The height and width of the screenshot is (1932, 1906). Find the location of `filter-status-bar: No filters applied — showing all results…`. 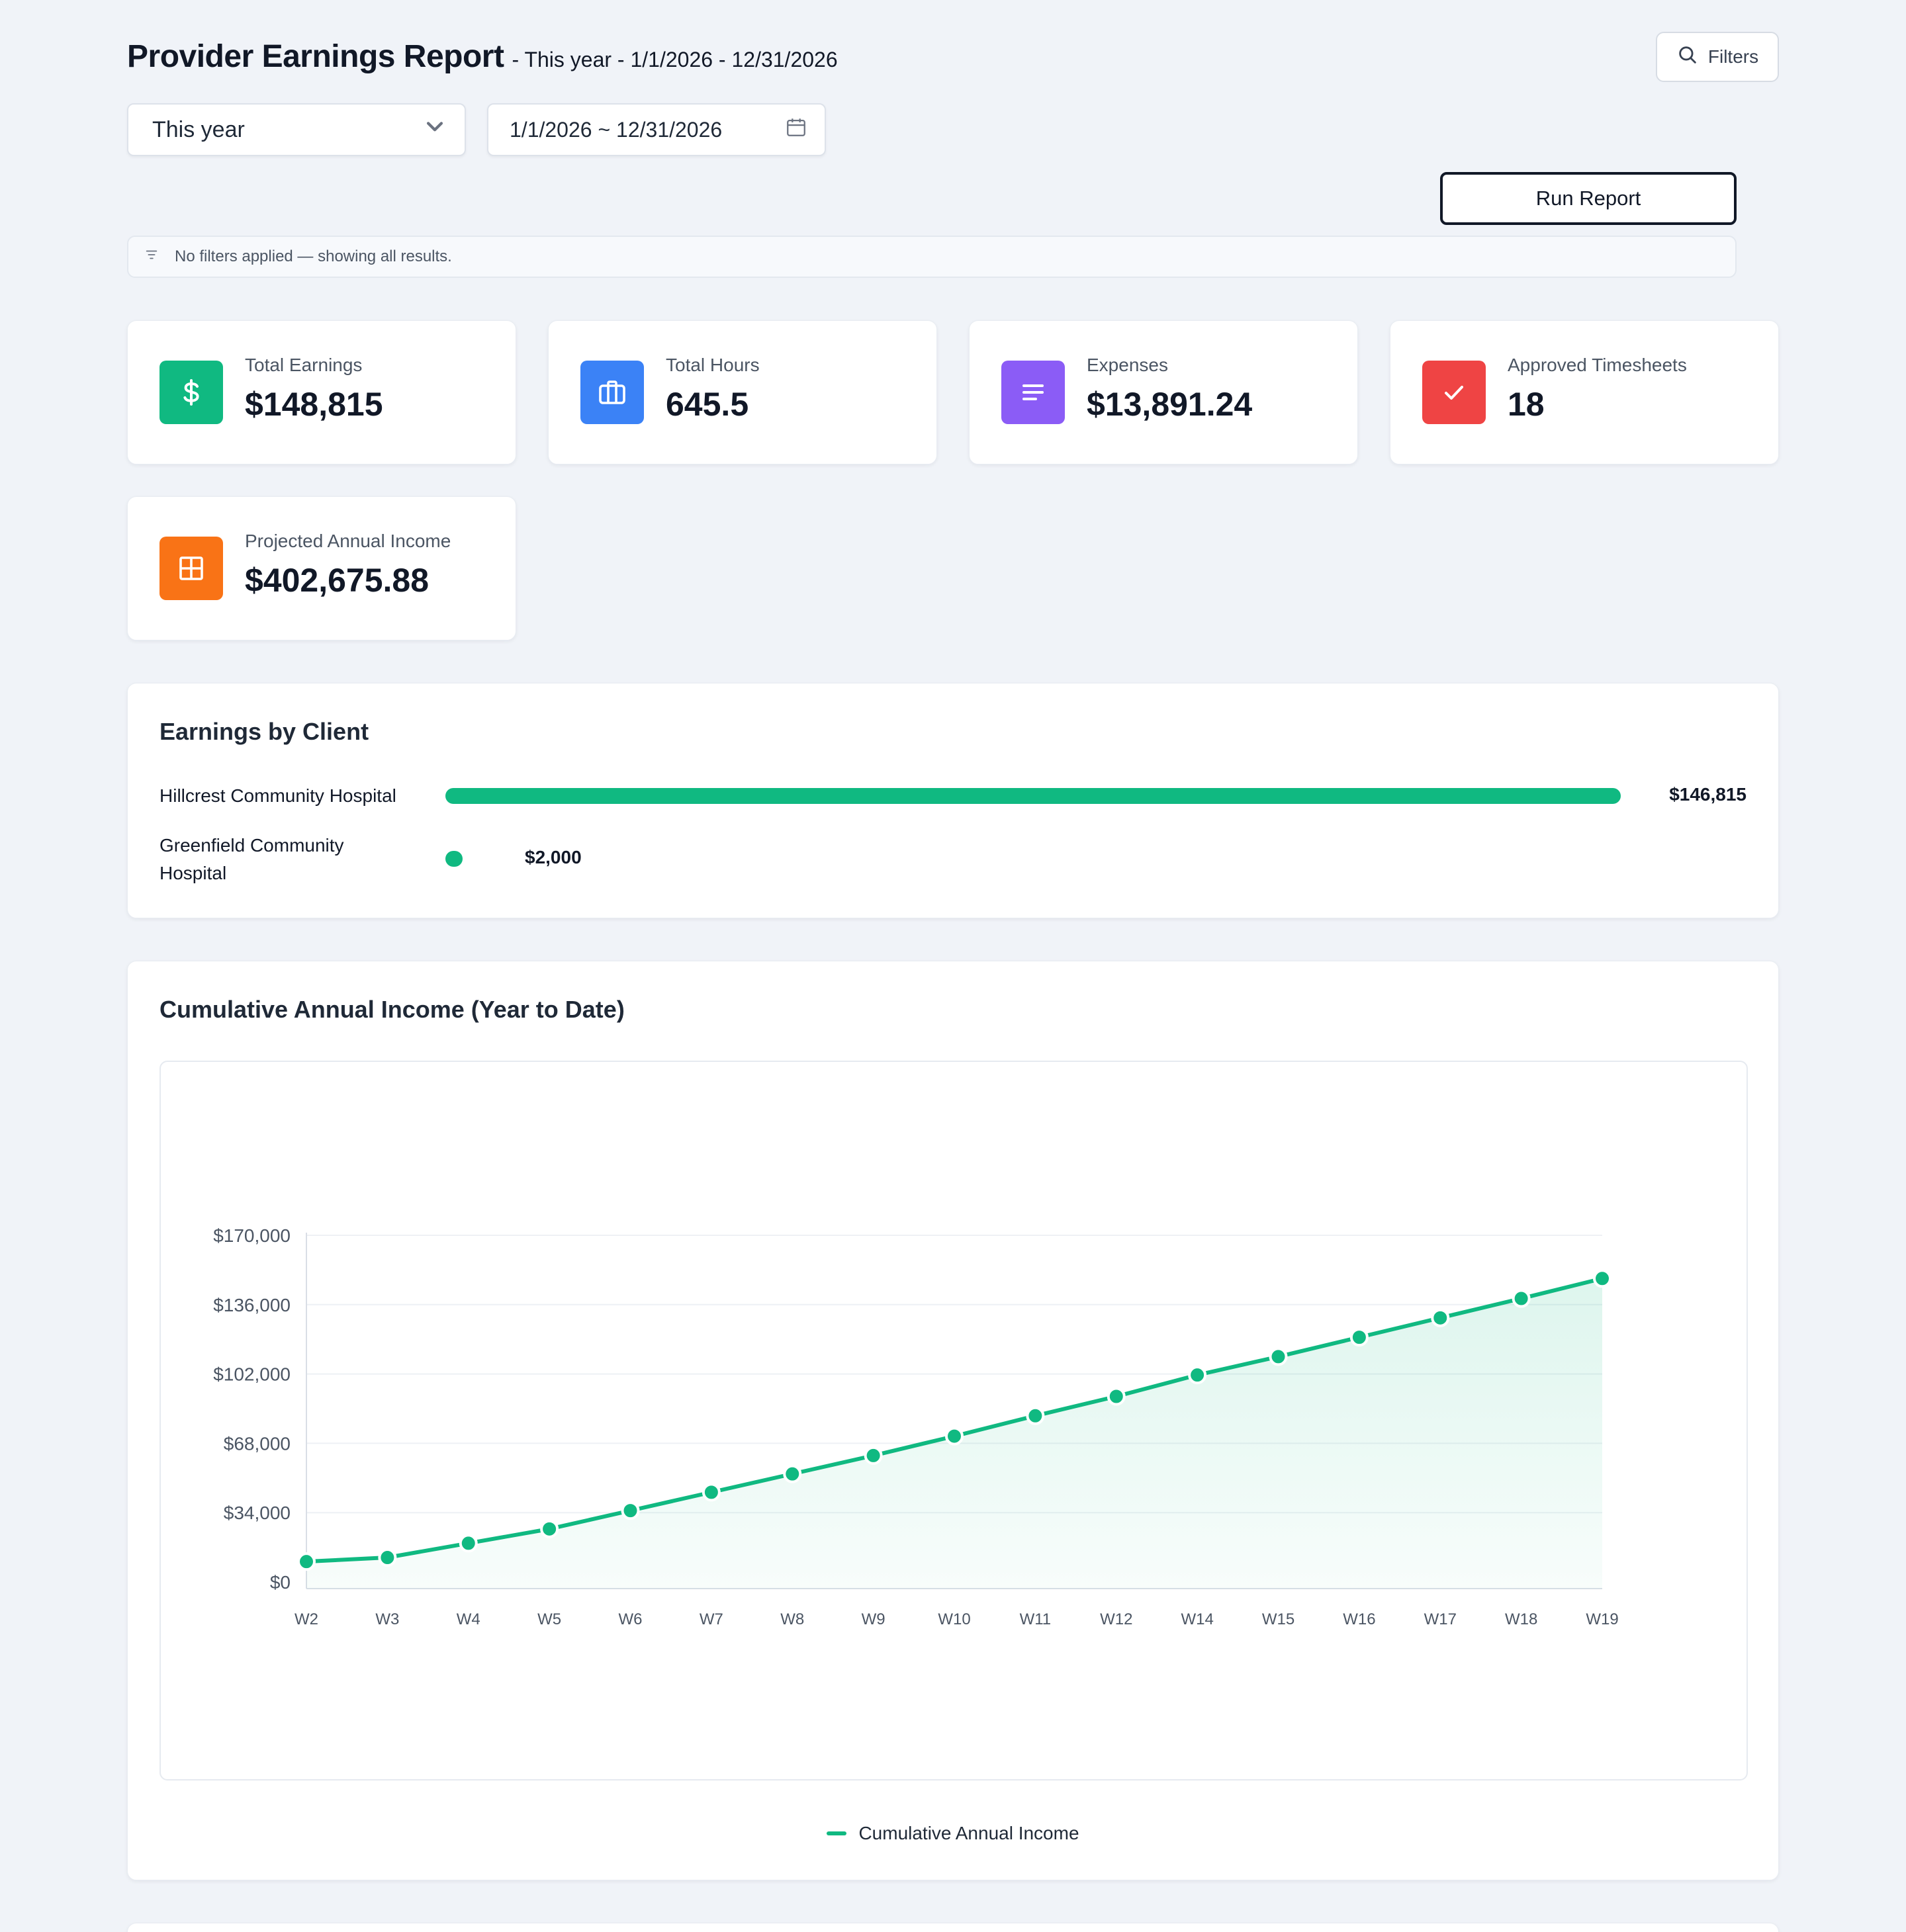

filter-status-bar: No filters applied — showing all results… is located at coordinates (932, 257).